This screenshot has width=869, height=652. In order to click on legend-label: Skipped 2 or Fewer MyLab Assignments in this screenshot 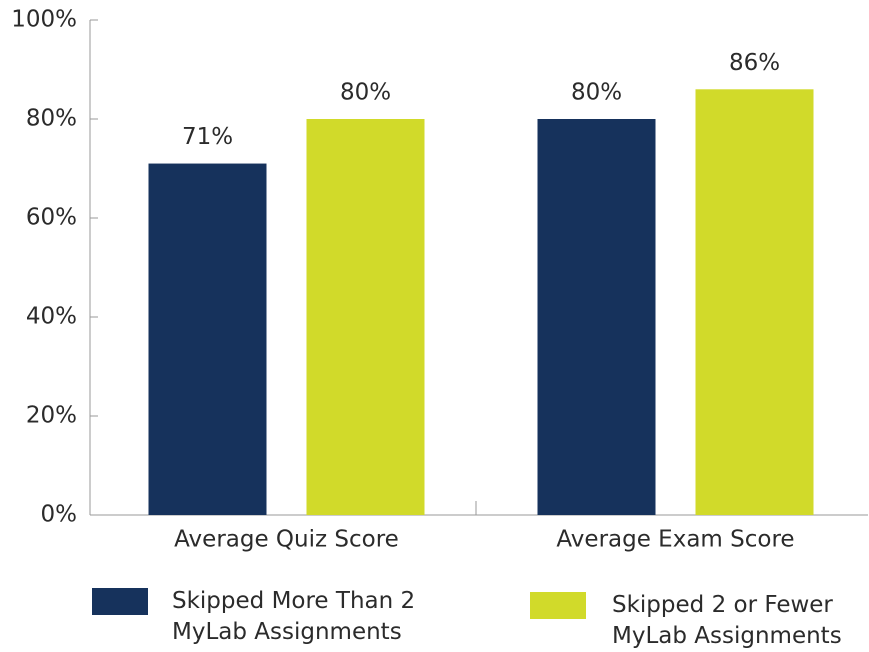, I will do `click(727, 620)`.